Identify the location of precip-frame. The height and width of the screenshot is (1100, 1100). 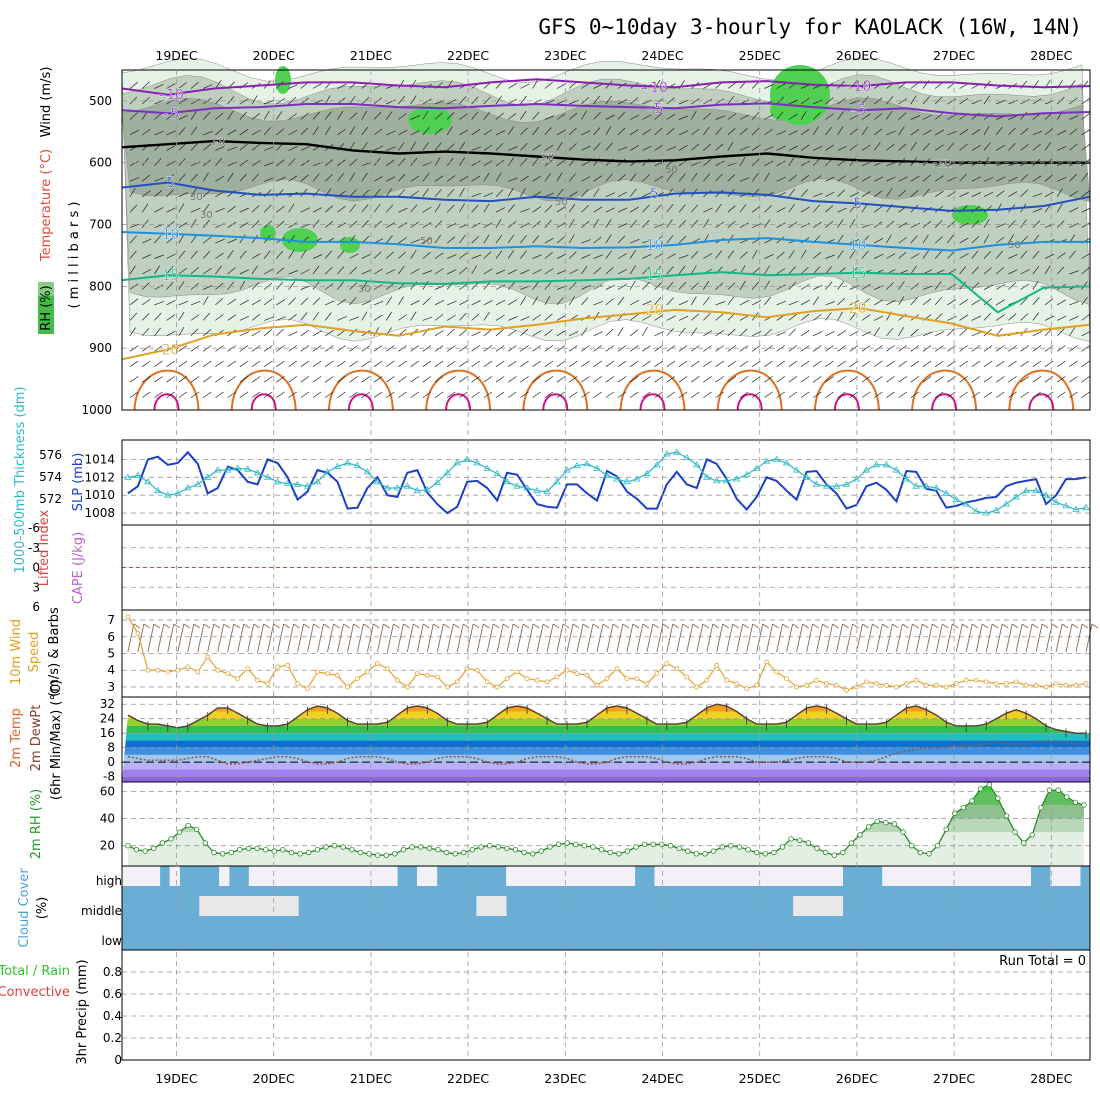
(606, 1005).